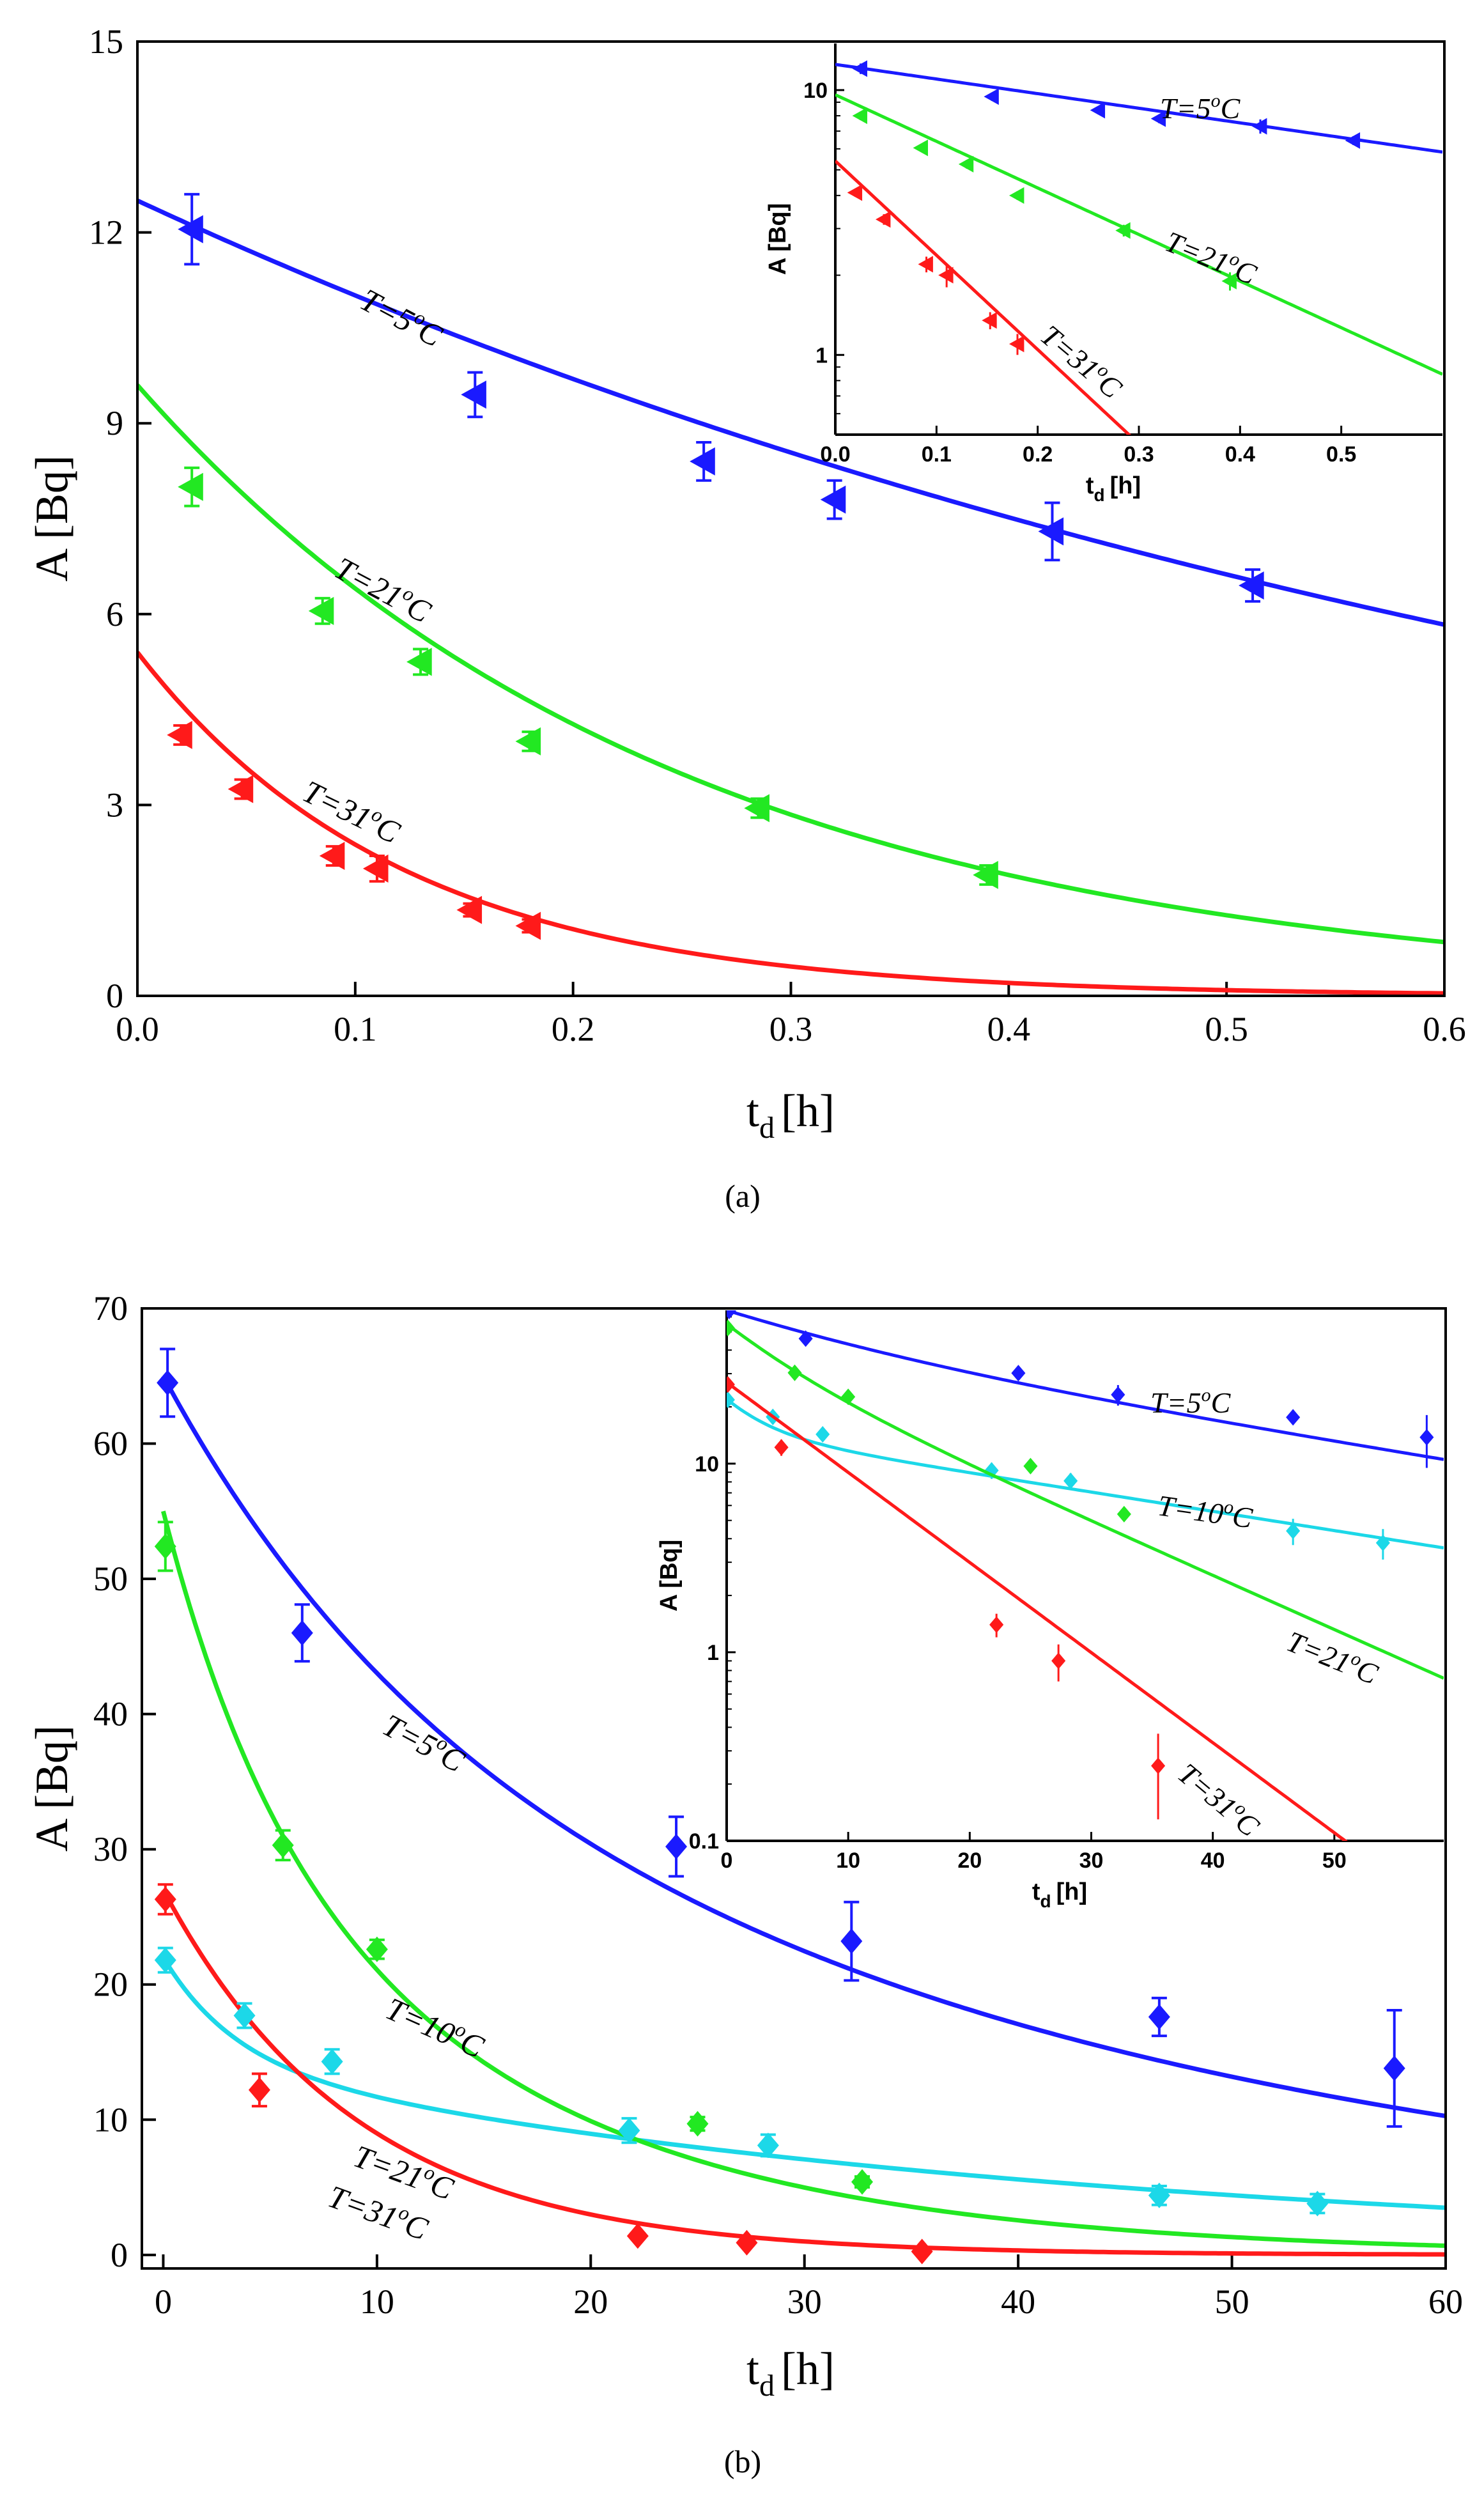 The width and height of the screenshot is (1484, 2496). I want to click on y-tick-label: 50, so click(111, 1579).